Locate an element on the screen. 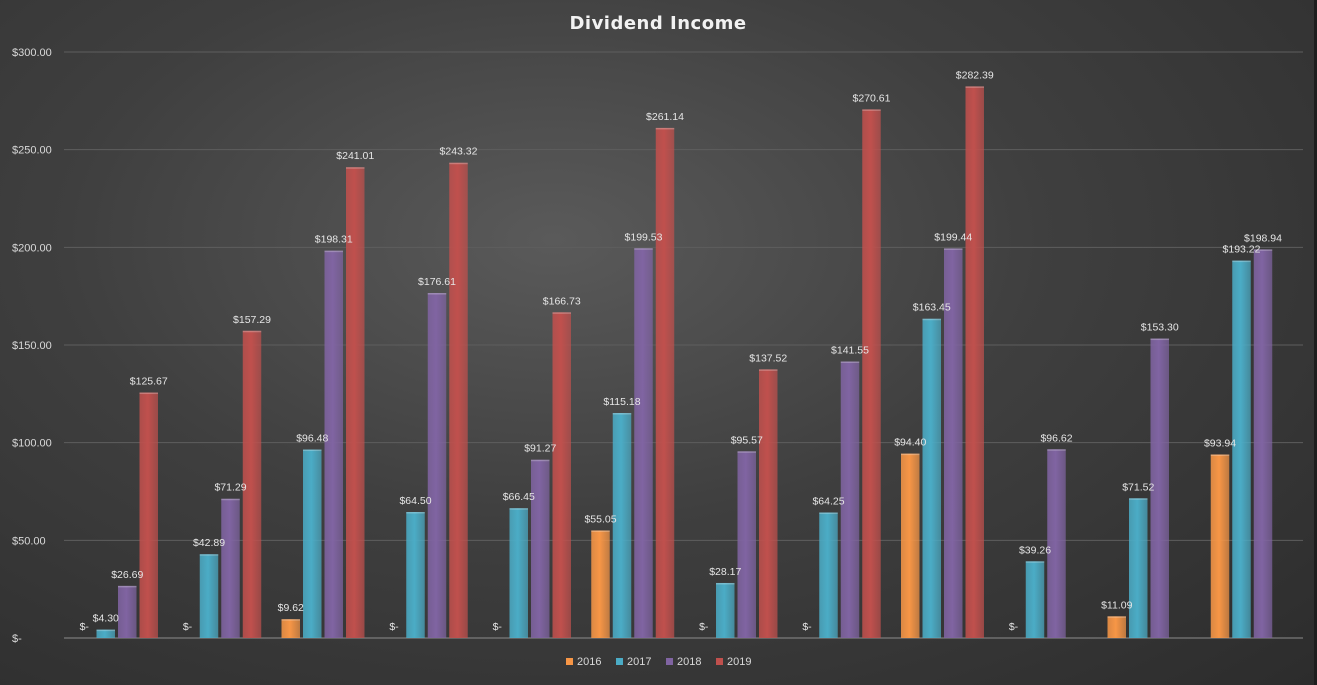 The height and width of the screenshot is (685, 1317). legend-label: 2017 is located at coordinates (639, 662).